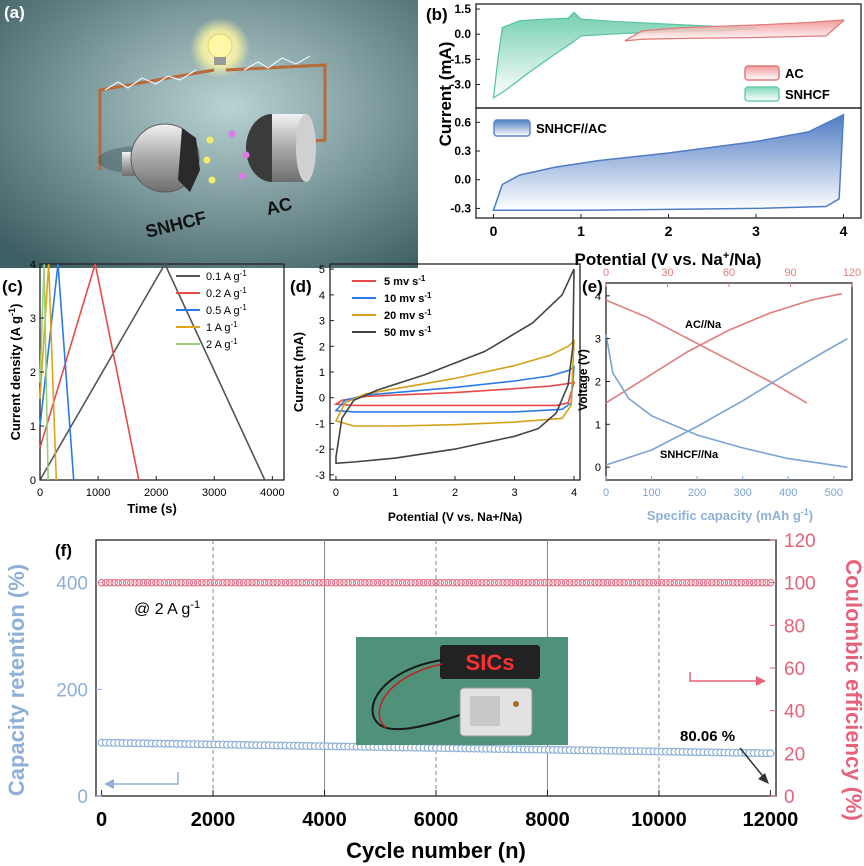 This screenshot has width=864, height=866. What do you see at coordinates (322, 270) in the screenshot?
I see `d-ytick-label: 5` at bounding box center [322, 270].